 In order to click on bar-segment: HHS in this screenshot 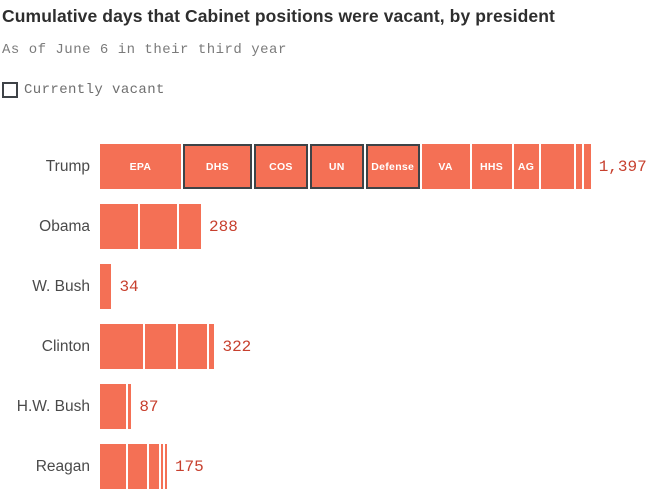, I will do `click(491, 166)`.